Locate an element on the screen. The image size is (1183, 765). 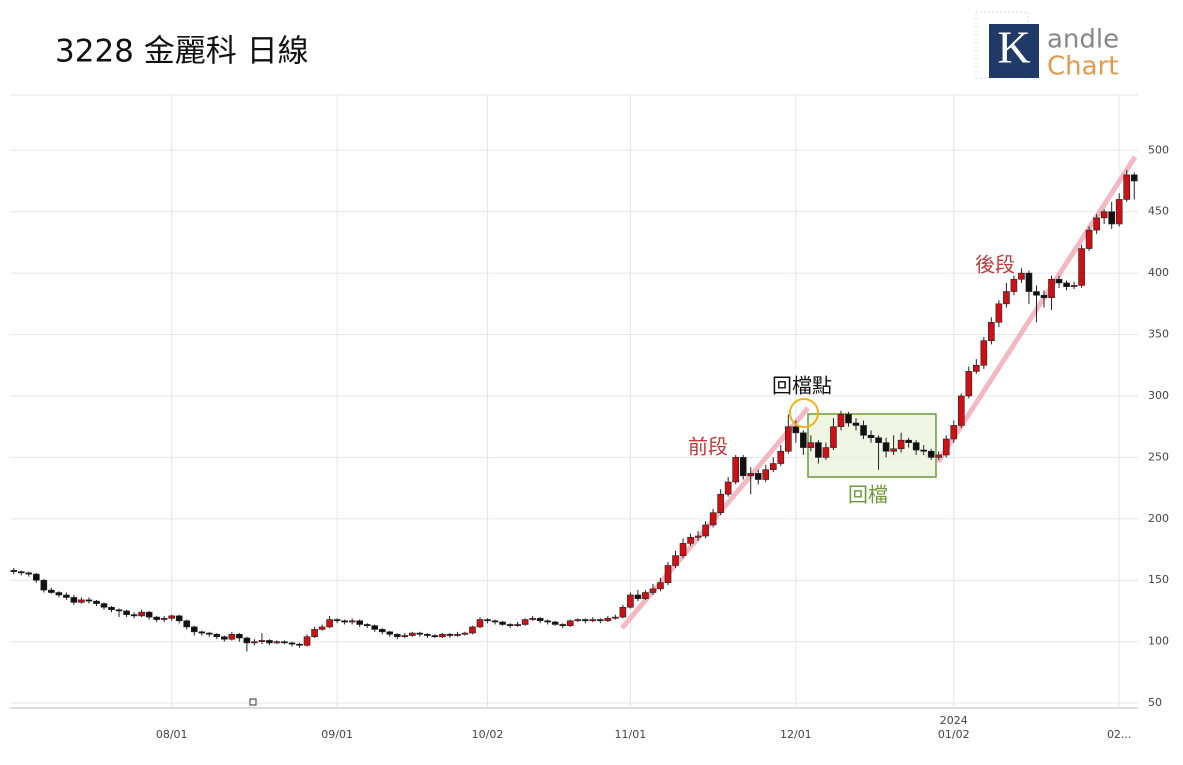
y-tick-label: 500 is located at coordinates (1158, 149).